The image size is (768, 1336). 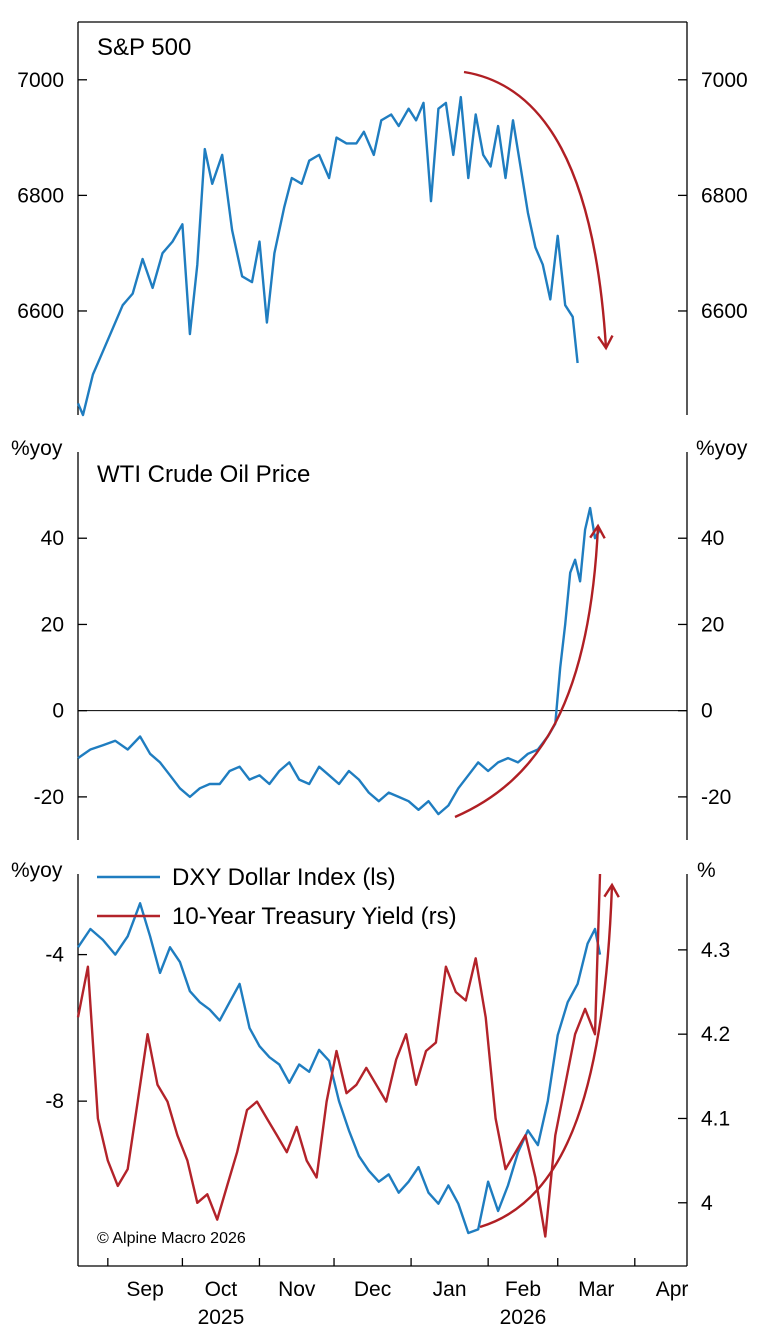 I want to click on panel1-arrowhead, so click(x=605, y=343).